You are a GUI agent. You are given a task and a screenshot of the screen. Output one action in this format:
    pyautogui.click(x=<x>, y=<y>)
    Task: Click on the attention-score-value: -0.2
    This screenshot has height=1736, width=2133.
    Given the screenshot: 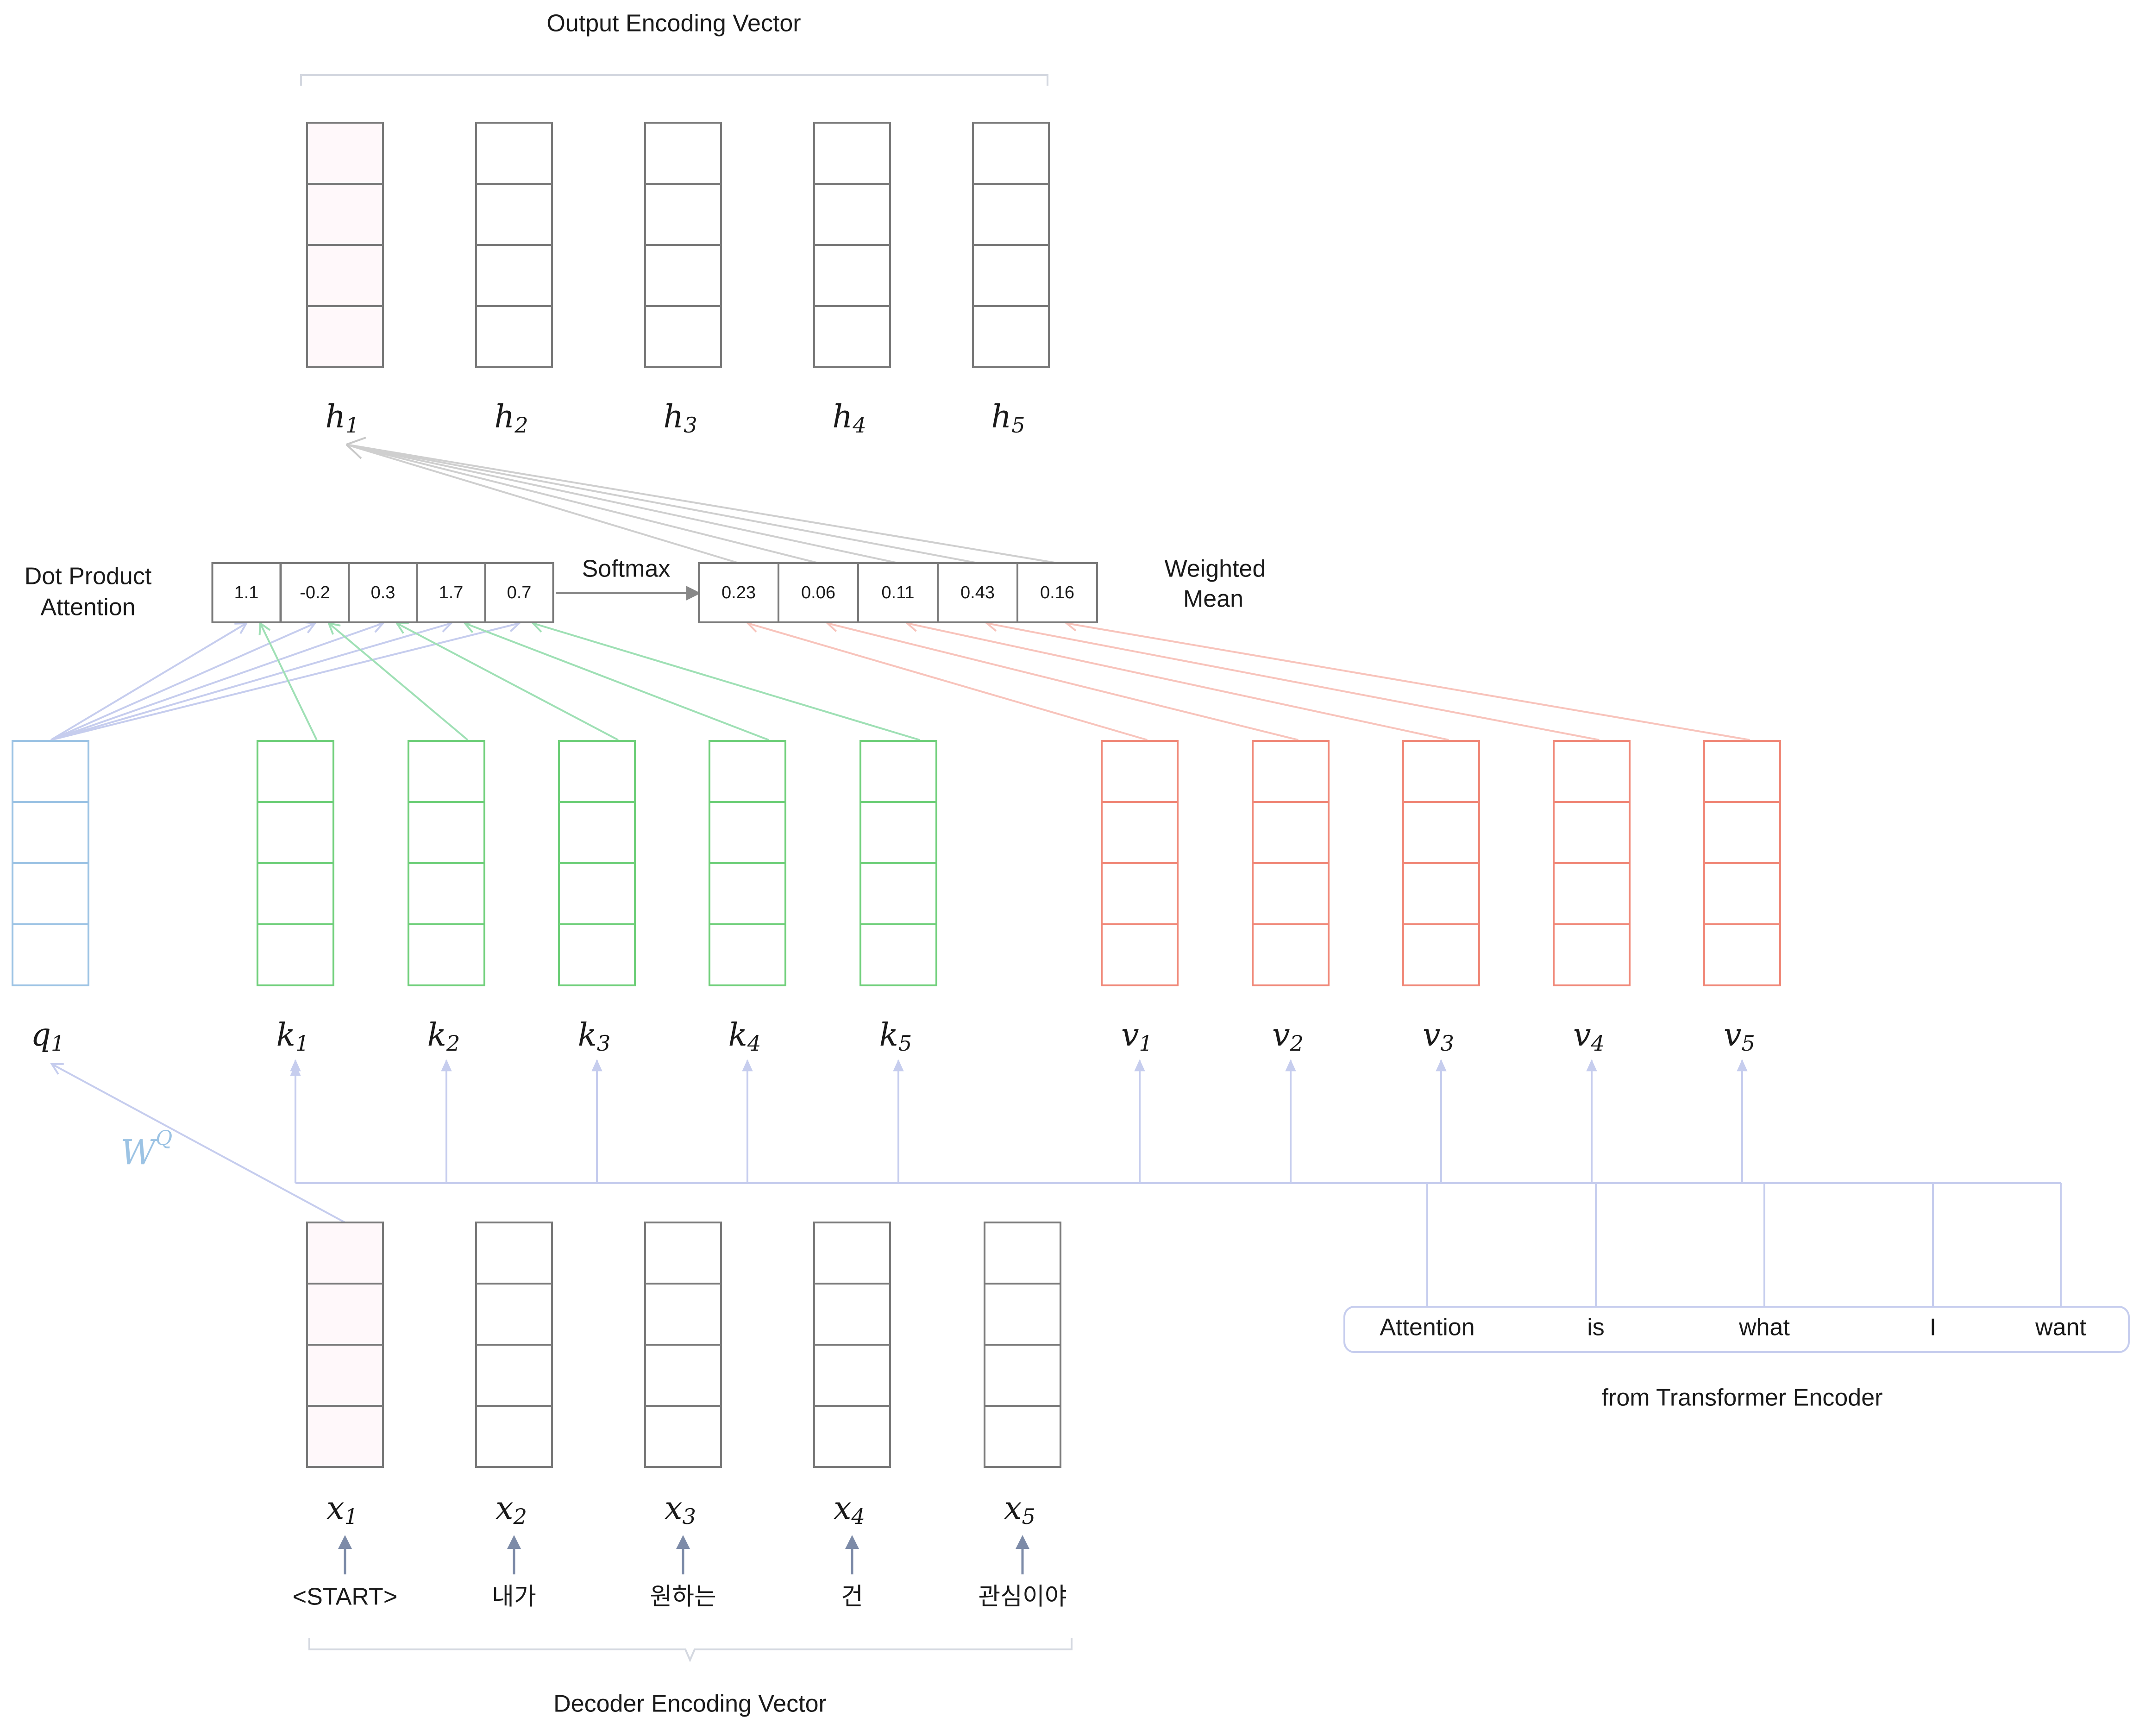 What is the action you would take?
    pyautogui.click(x=315, y=592)
    